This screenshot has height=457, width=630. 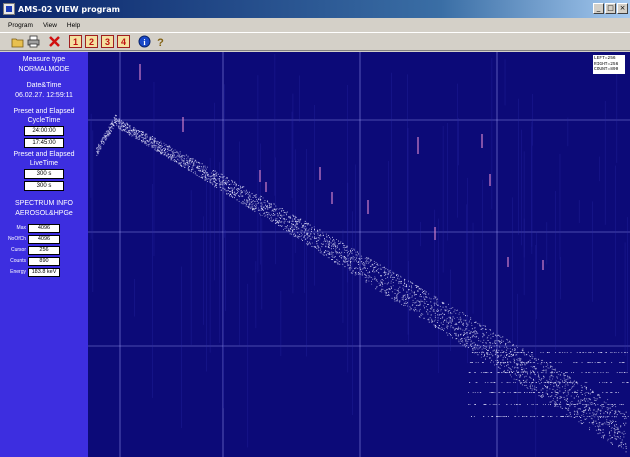 What do you see at coordinates (73, 25) in the screenshot?
I see `menu-help: Help` at bounding box center [73, 25].